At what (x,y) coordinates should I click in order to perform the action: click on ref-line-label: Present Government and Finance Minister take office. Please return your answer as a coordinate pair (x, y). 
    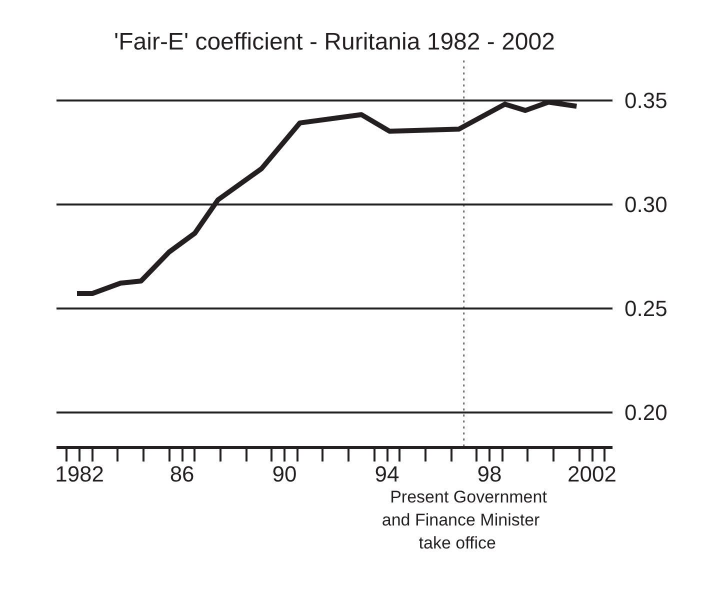
    Looking at the image, I should click on (465, 520).